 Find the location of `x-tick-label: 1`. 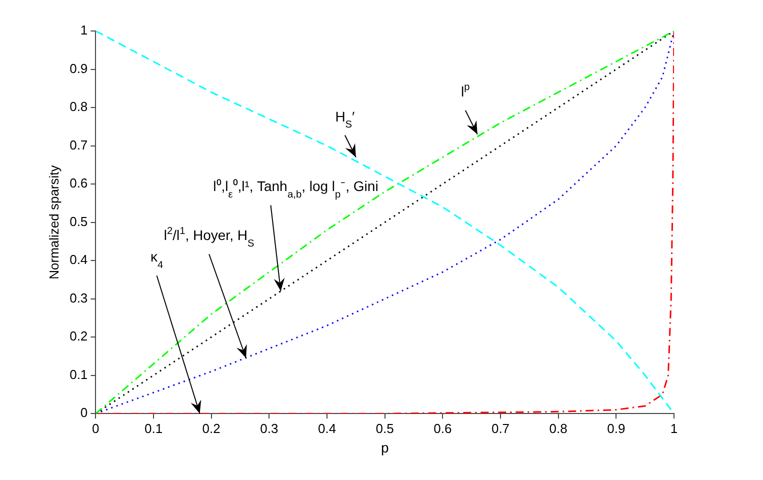

x-tick-label: 1 is located at coordinates (674, 428).